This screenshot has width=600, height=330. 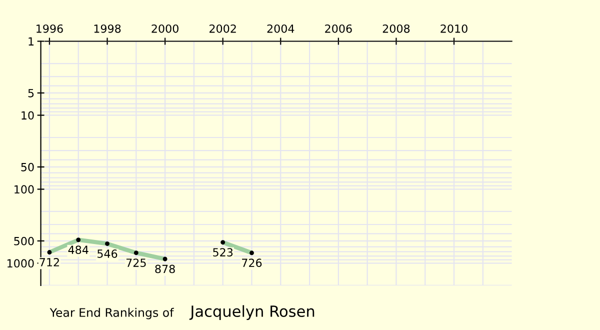 What do you see at coordinates (20, 263) in the screenshot?
I see `y-tick-label: 1000` at bounding box center [20, 263].